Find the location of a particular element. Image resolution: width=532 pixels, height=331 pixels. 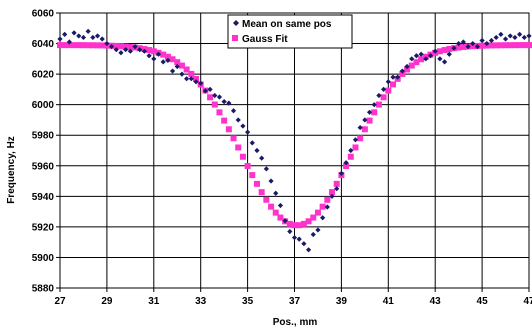

legend: Mean on same pos Gauss Fit is located at coordinates (290, 31).